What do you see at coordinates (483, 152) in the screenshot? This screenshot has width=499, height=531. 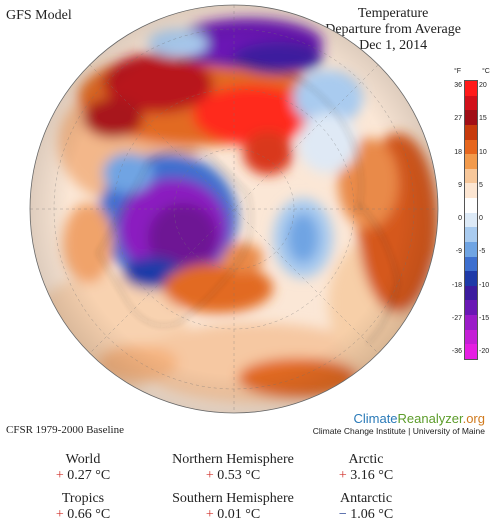 I see `legend-tick-c: 10` at bounding box center [483, 152].